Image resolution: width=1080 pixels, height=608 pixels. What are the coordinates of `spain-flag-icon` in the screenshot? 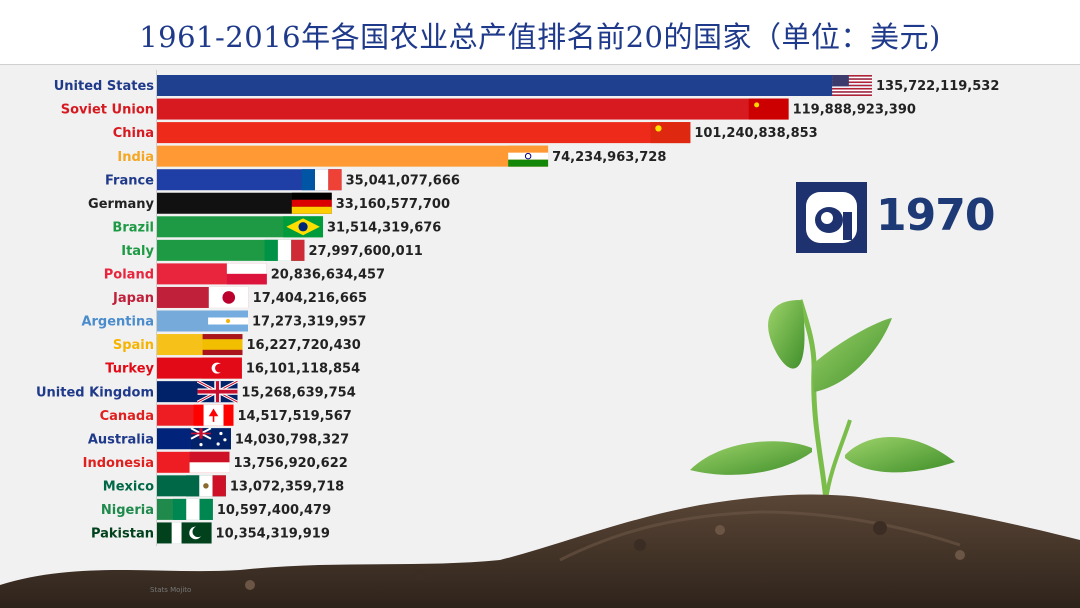 It's located at (222, 345).